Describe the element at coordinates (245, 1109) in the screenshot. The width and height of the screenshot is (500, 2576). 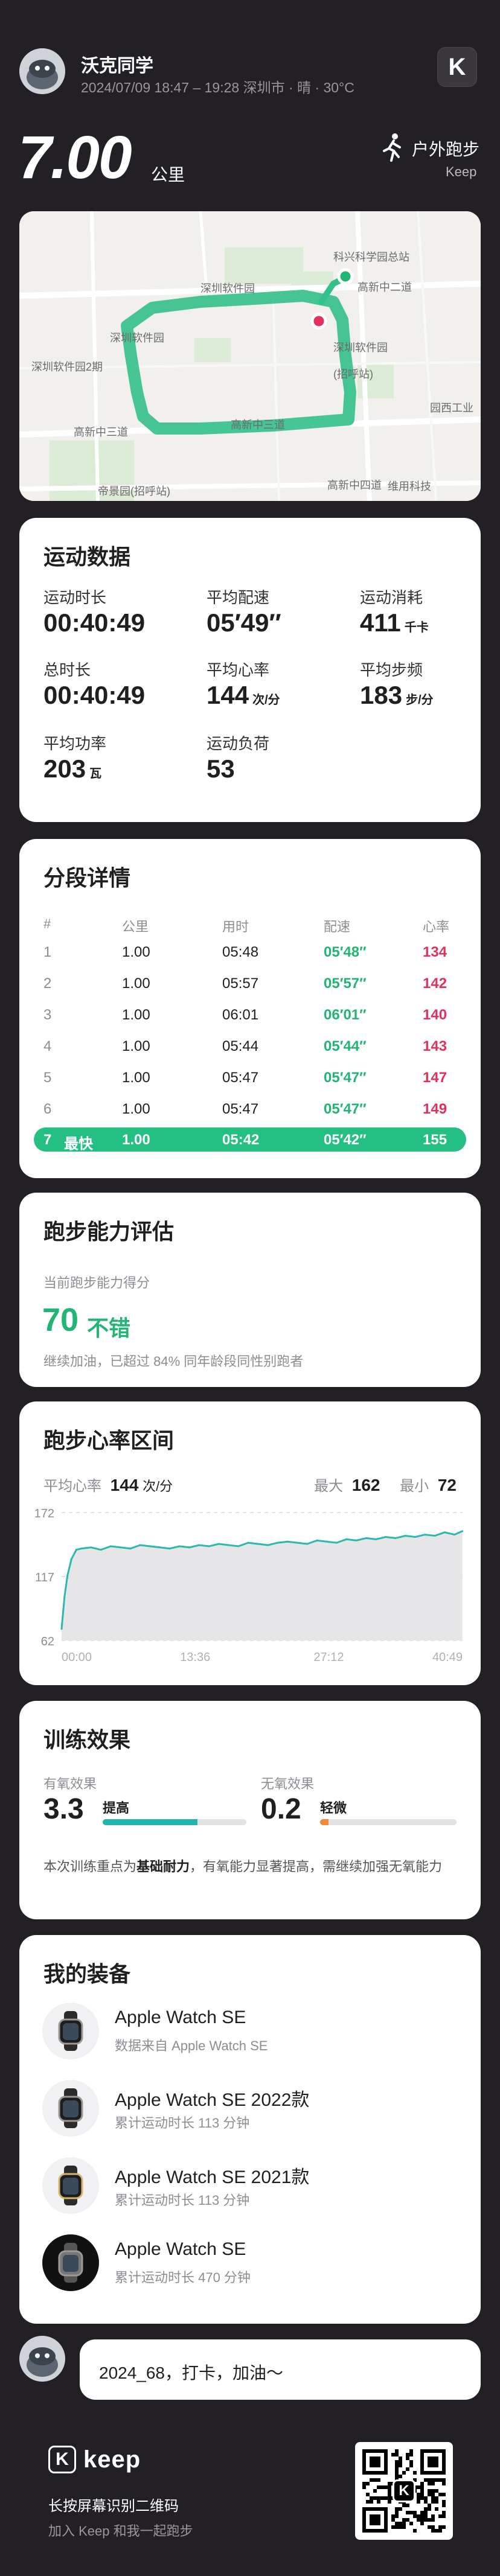
I see `split-row: 6 1.00 05:47 05′47″ 149` at that location.